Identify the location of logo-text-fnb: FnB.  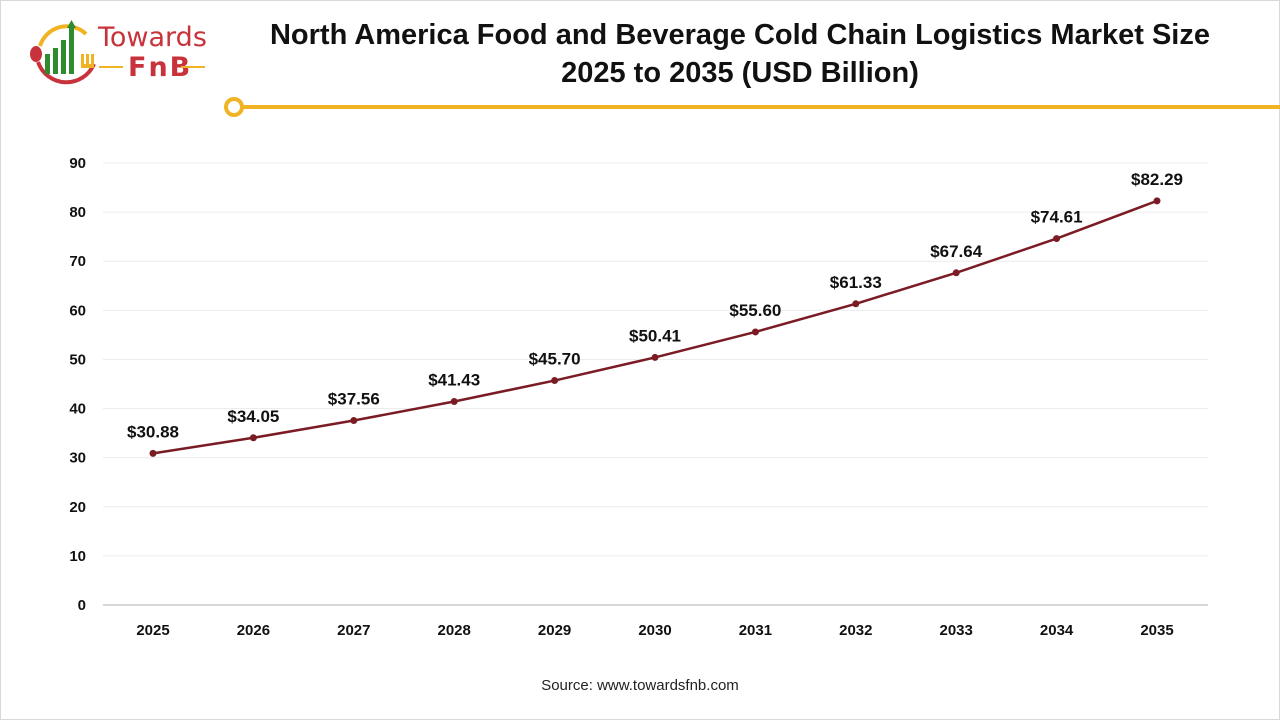
(160, 67).